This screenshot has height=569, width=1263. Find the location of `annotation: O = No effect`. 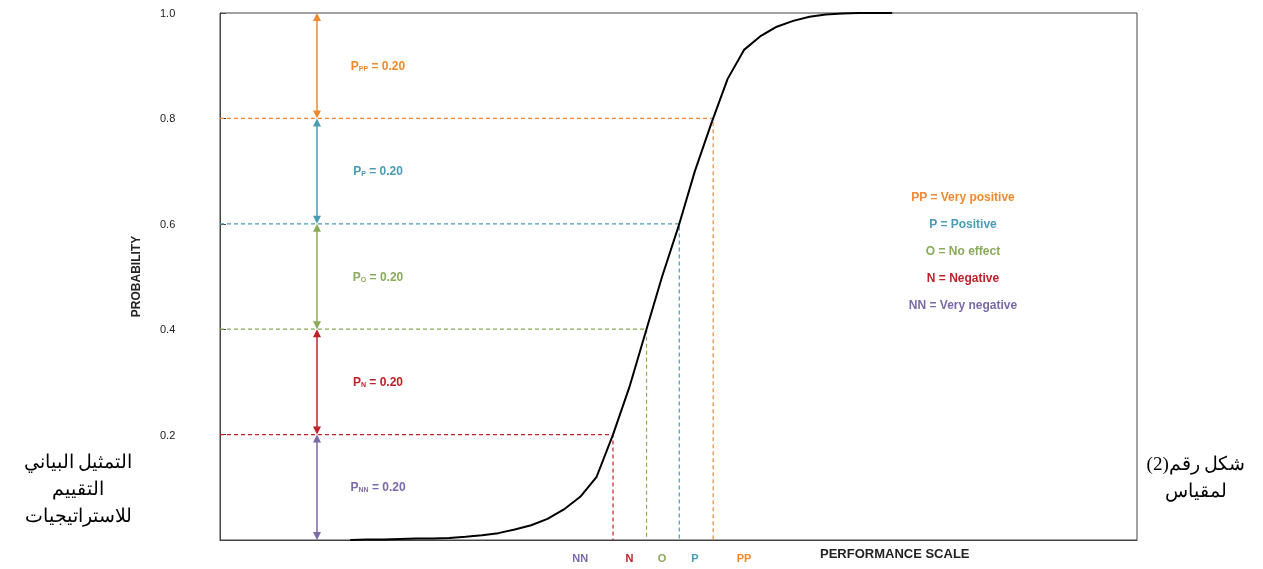

annotation: O = No effect is located at coordinates (963, 251).